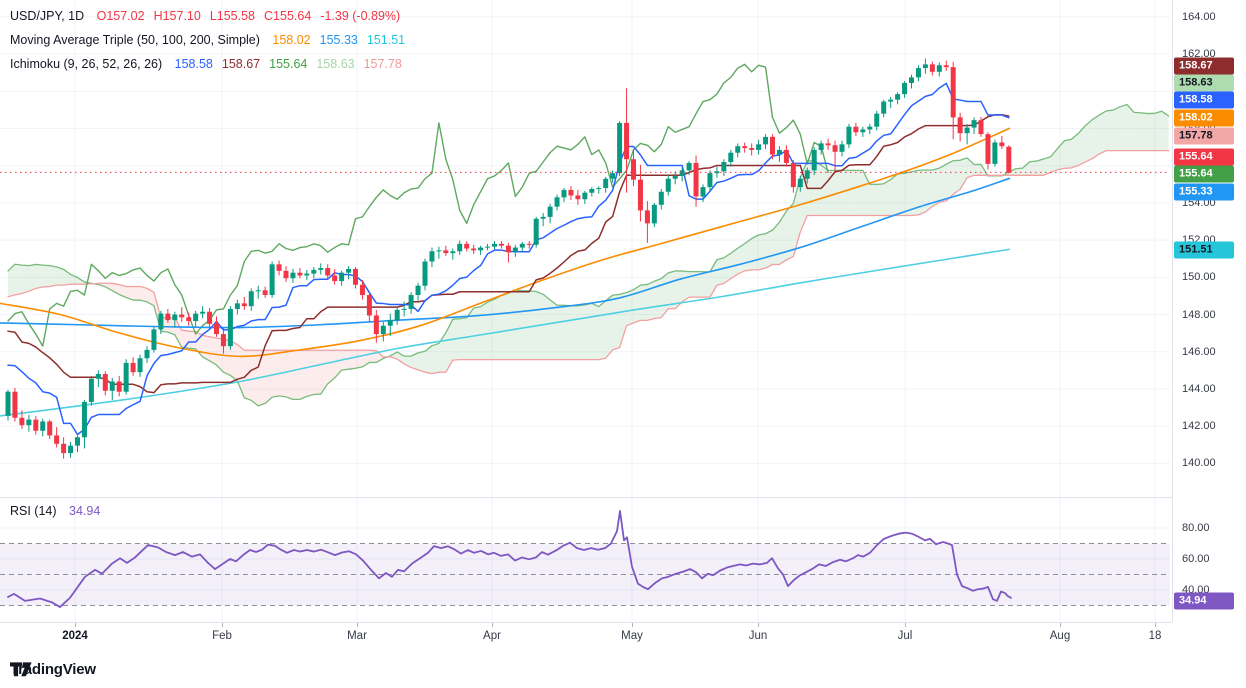 The height and width of the screenshot is (688, 1246). What do you see at coordinates (758, 636) in the screenshot?
I see `time-label: Jun` at bounding box center [758, 636].